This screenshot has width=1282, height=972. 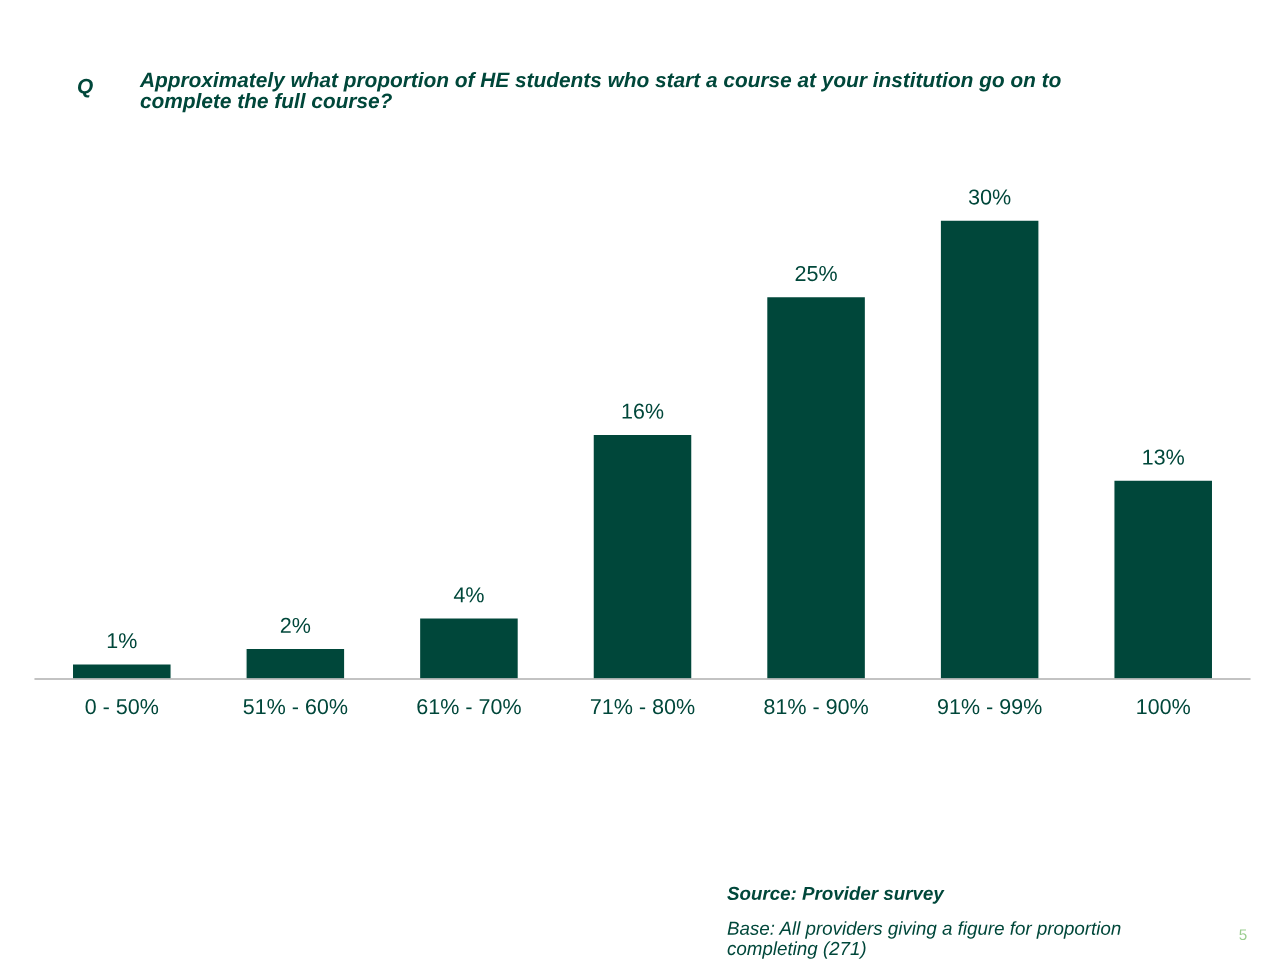 What do you see at coordinates (469, 707) in the screenshot?
I see `x-tick-label: 61% - 70%` at bounding box center [469, 707].